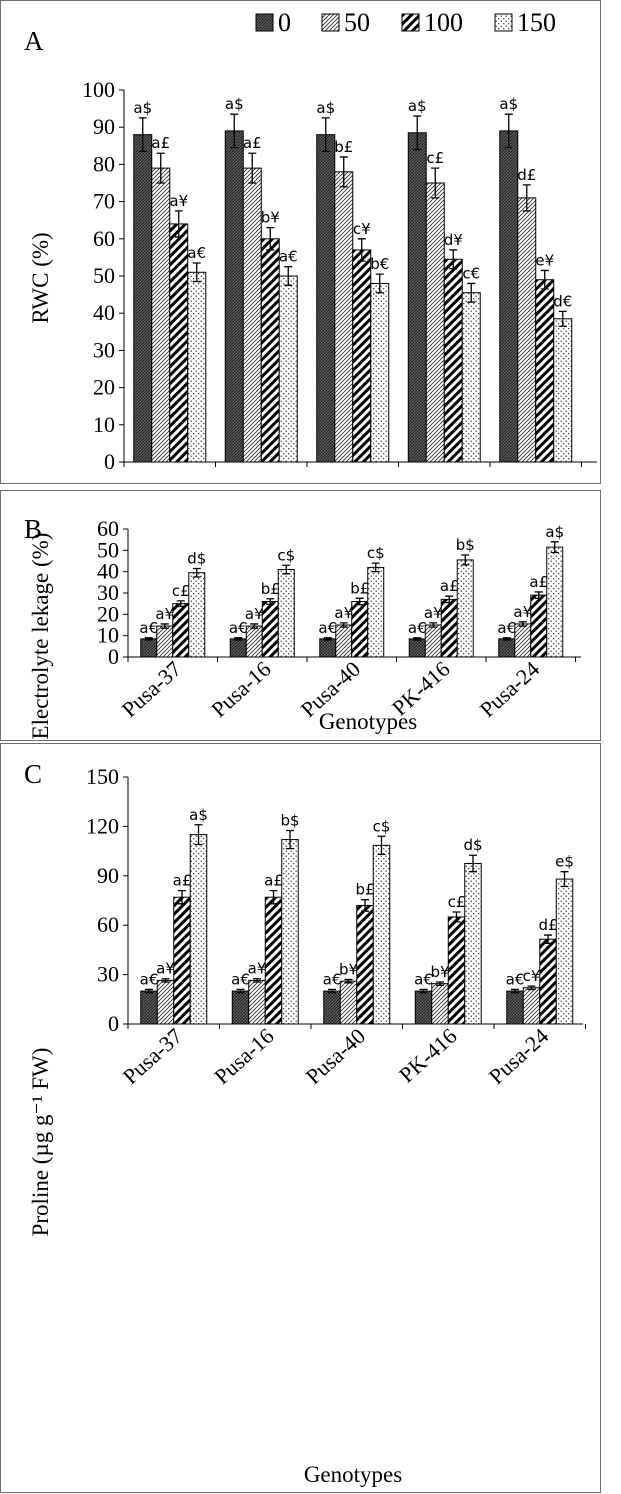 The image size is (621, 1494). What do you see at coordinates (33, 774) in the screenshot?
I see `panel-letter-c: C` at bounding box center [33, 774].